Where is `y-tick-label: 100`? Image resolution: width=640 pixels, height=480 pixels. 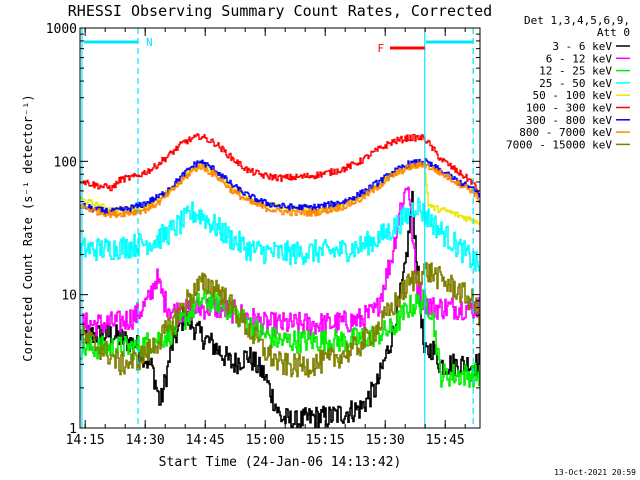 y-tick-label: 100 is located at coordinates (65, 162).